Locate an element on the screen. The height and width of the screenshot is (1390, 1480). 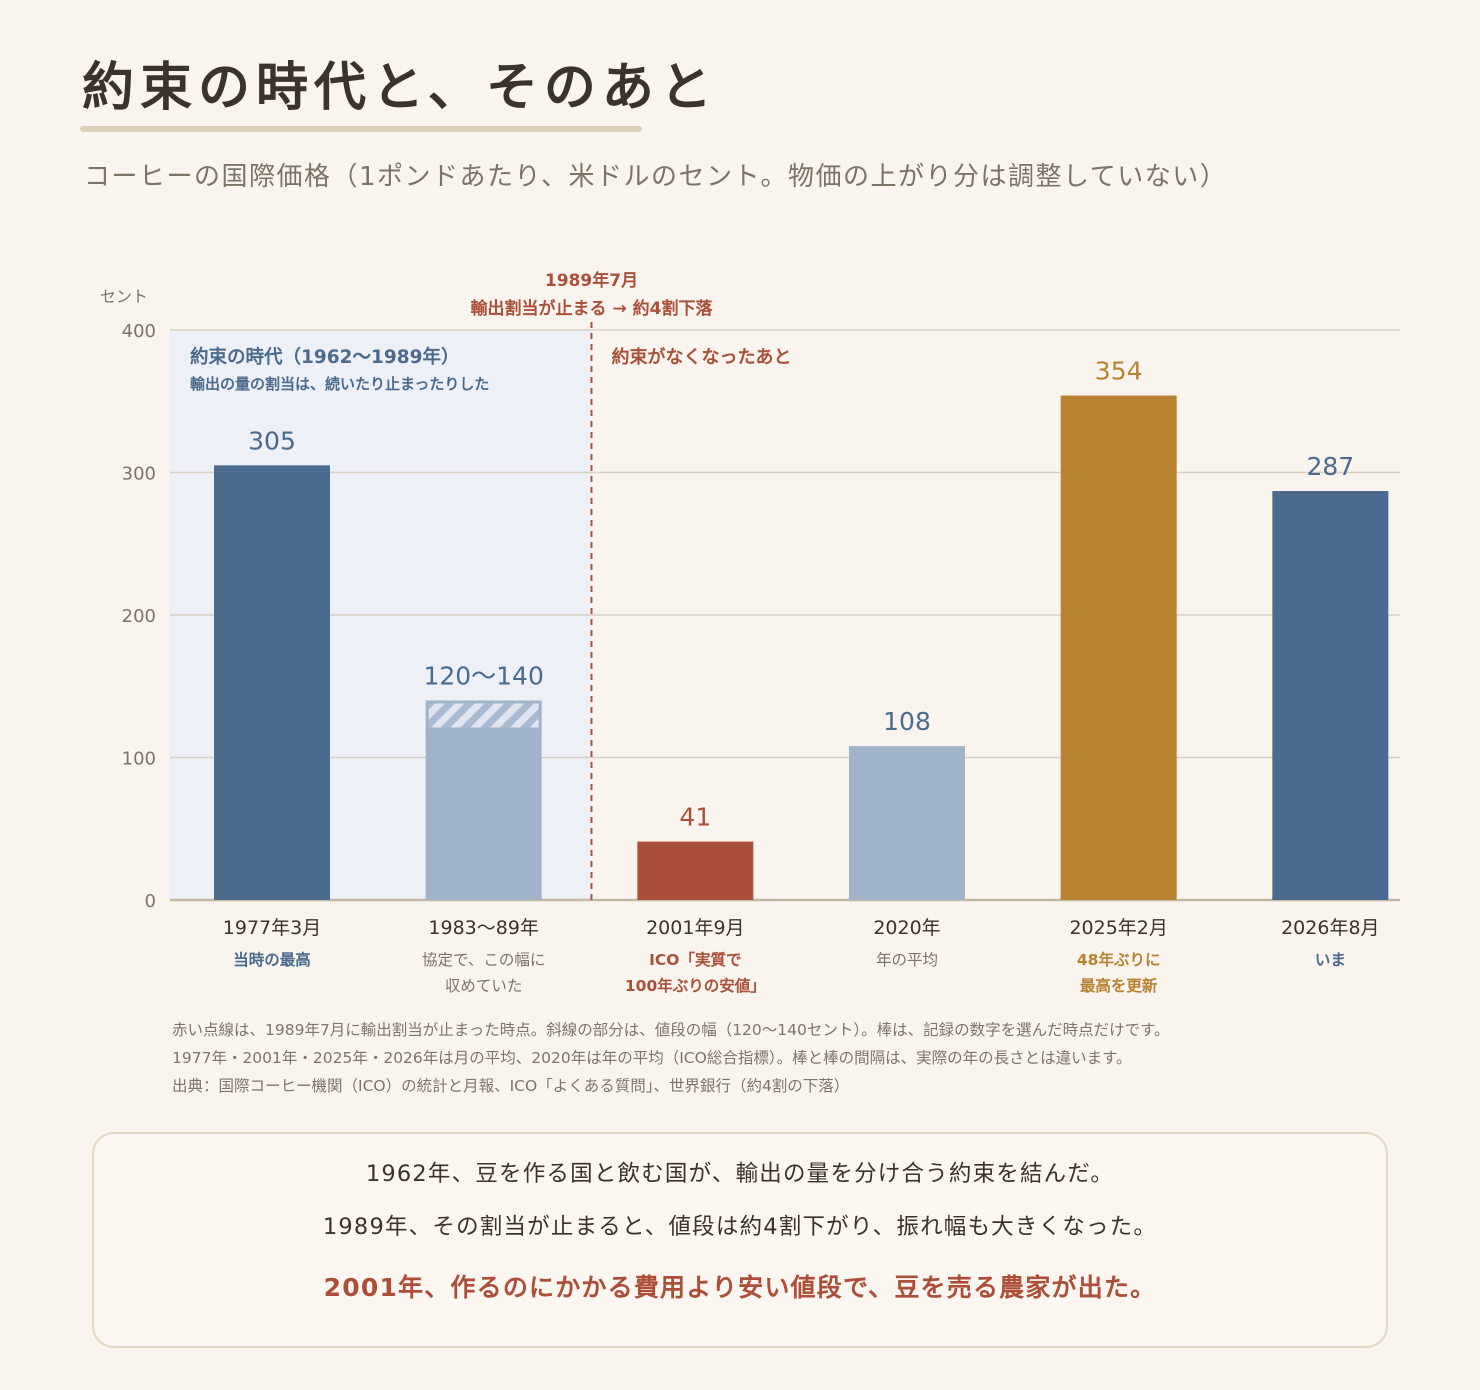
x-sublabel: いま is located at coordinates (1330, 960).